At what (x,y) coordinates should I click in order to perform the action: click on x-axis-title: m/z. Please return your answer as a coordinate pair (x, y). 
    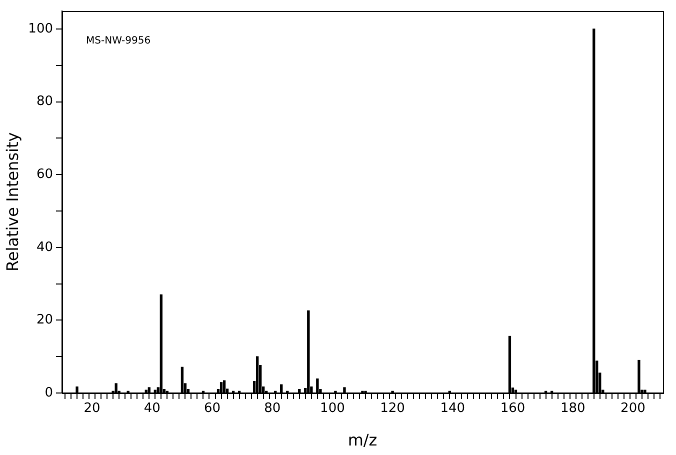
    Looking at the image, I should click on (363, 440).